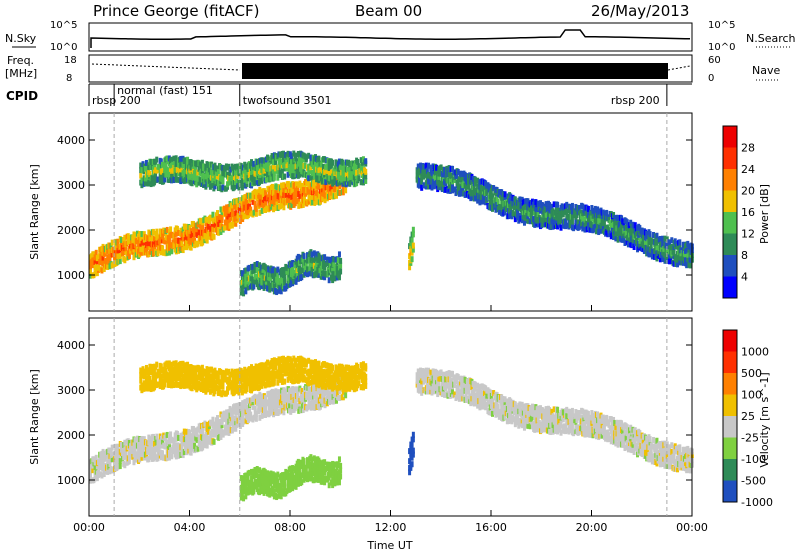 This screenshot has height=554, width=800. Describe the element at coordinates (166, 67) in the screenshot. I see `freq-trace-early` at that location.